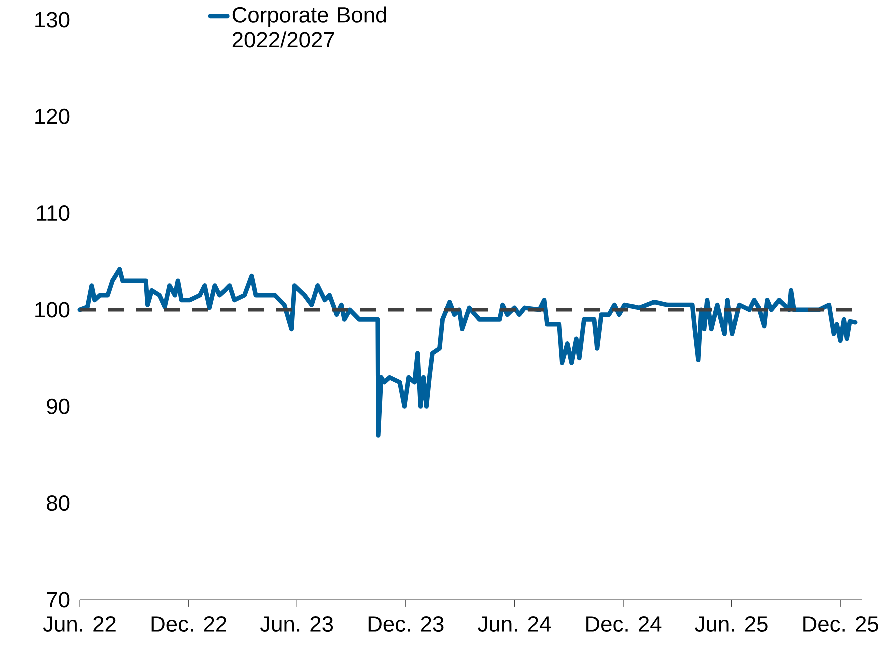 The image size is (889, 646). What do you see at coordinates (841, 624) in the screenshot?
I see `x-tick-label: Dec. 25` at bounding box center [841, 624].